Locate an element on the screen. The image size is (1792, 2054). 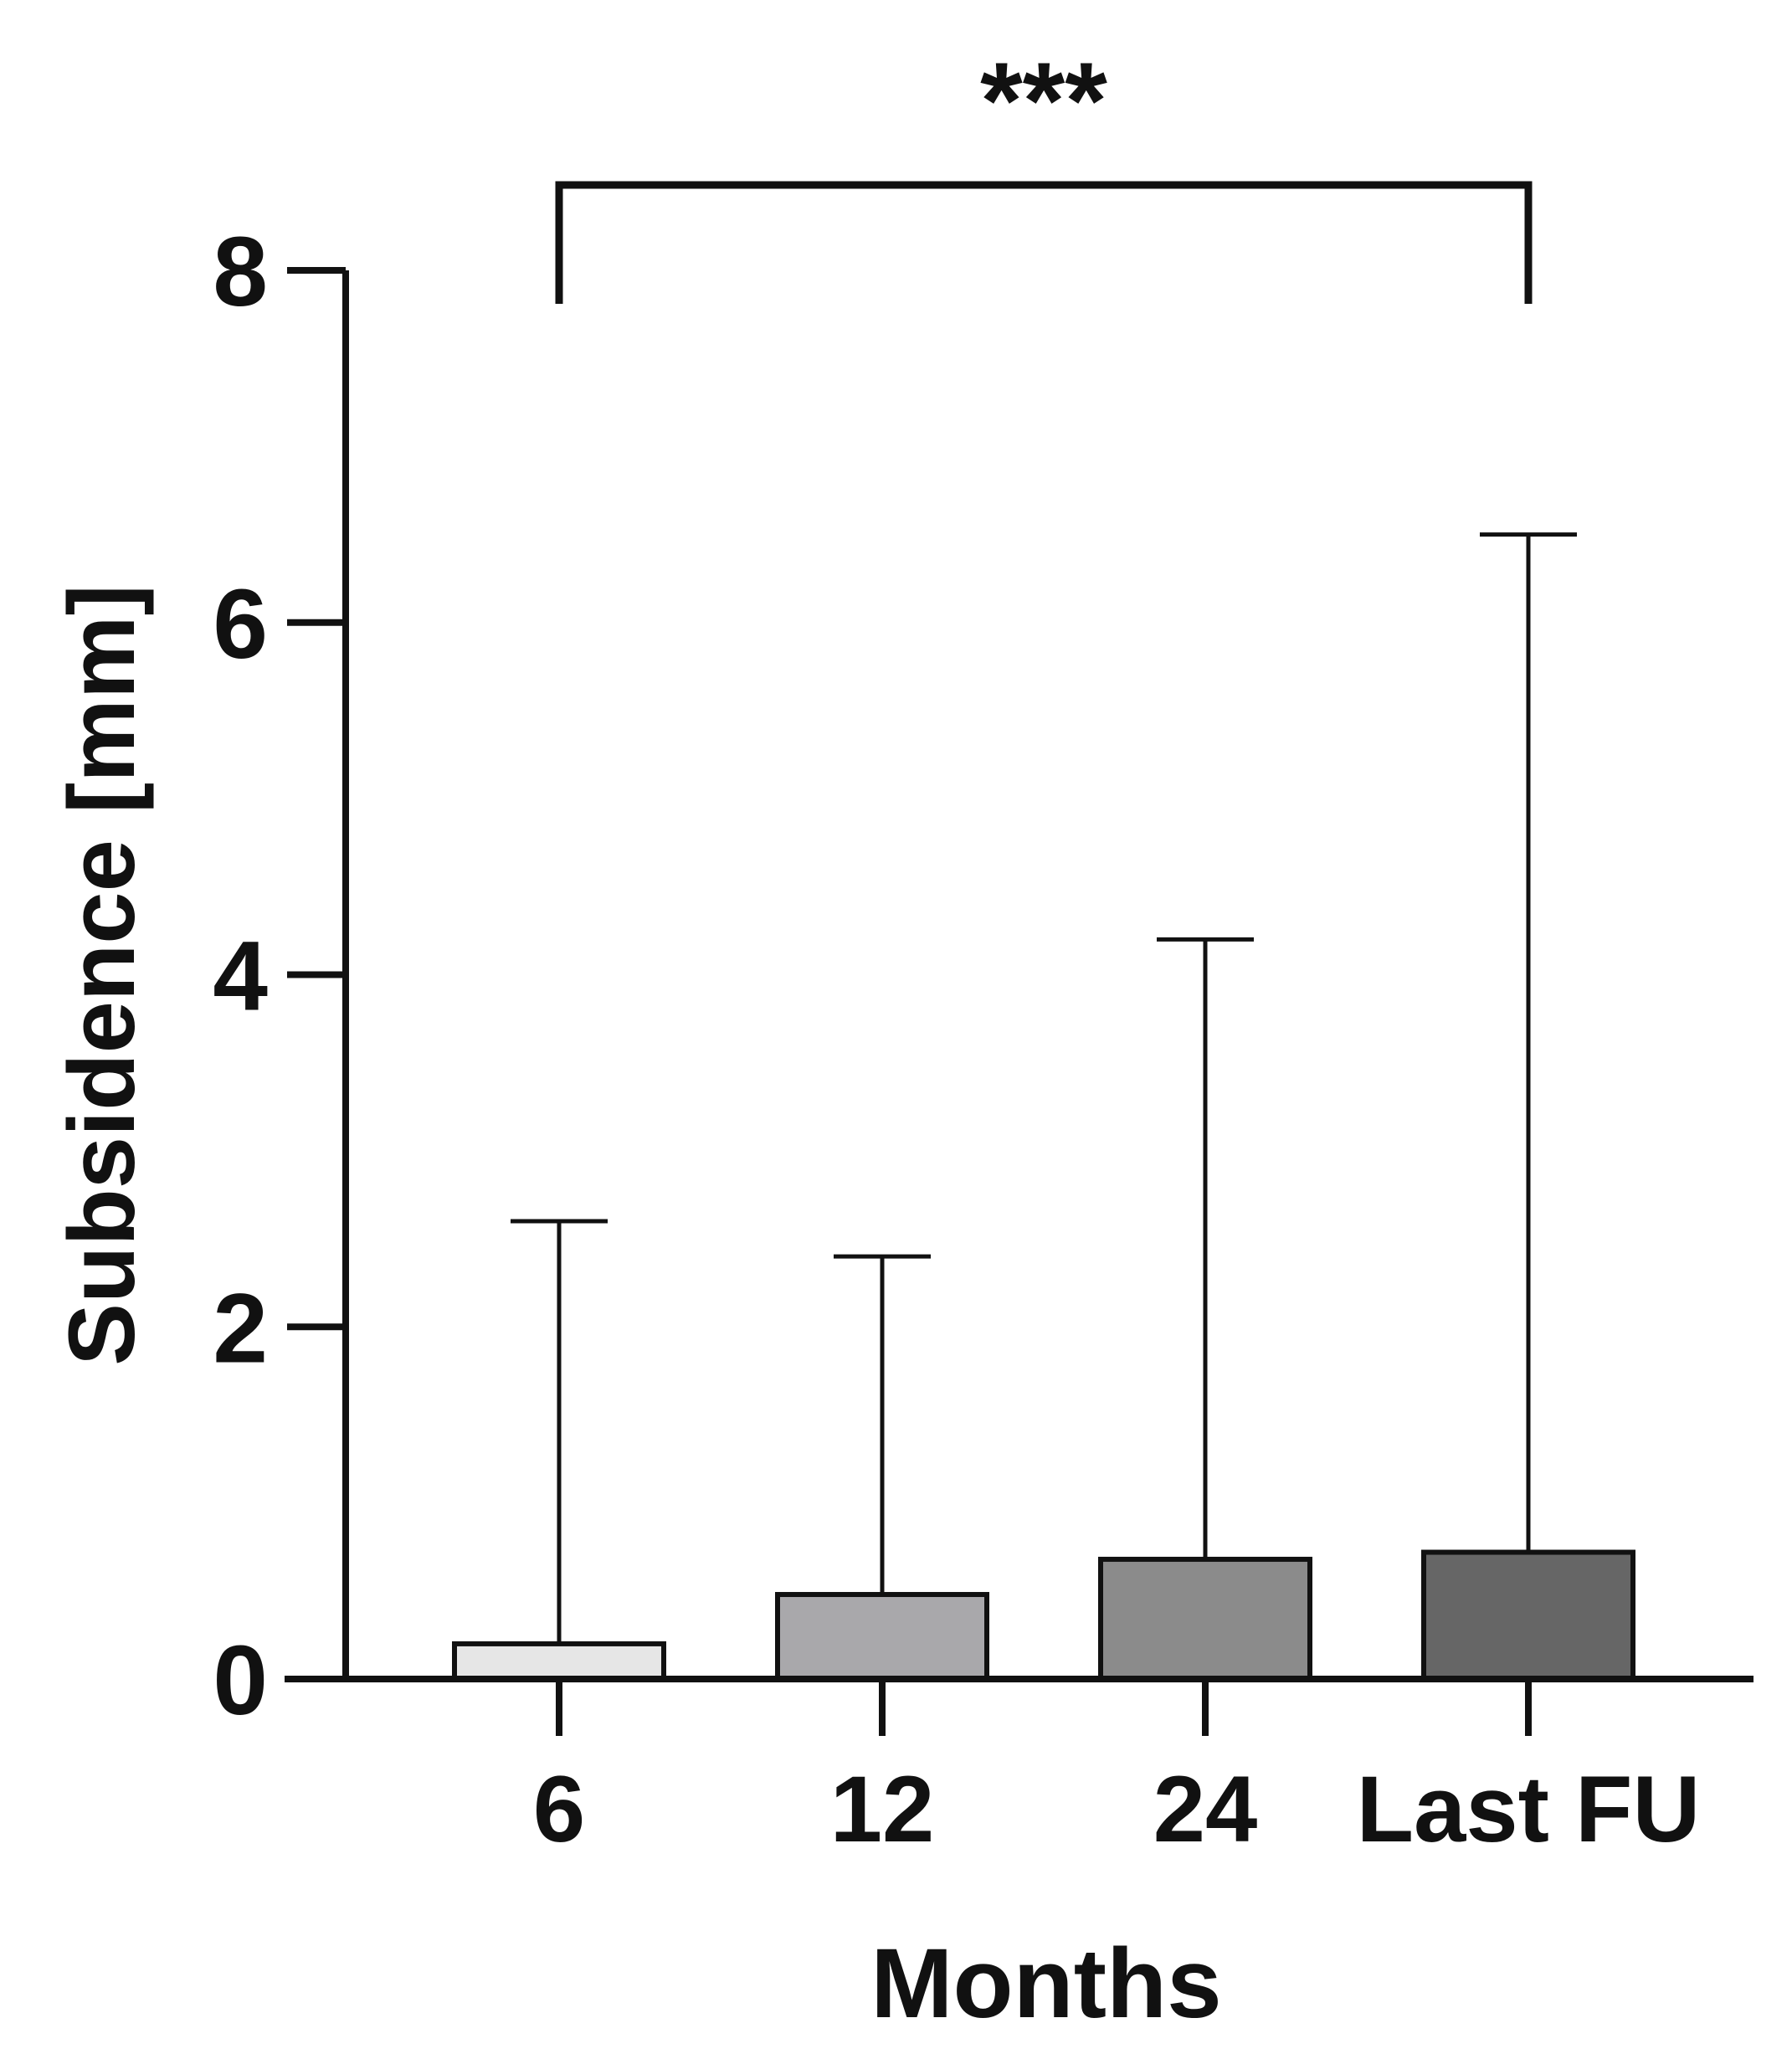
y-tick-label: 2 is located at coordinates (240, 1329).